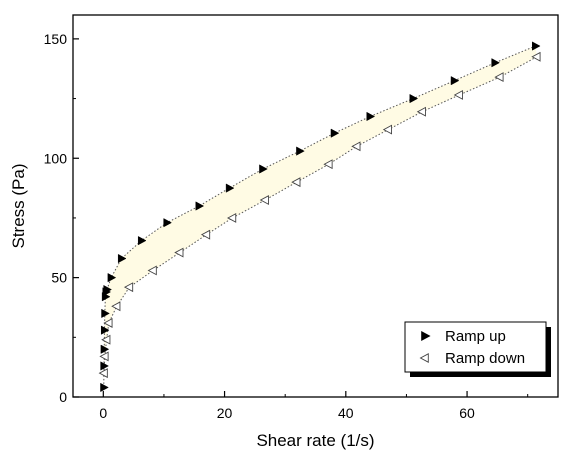 Image resolution: width=564 pixels, height=454 pixels. Describe the element at coordinates (56, 158) in the screenshot. I see `y-tick-label: 100` at that location.